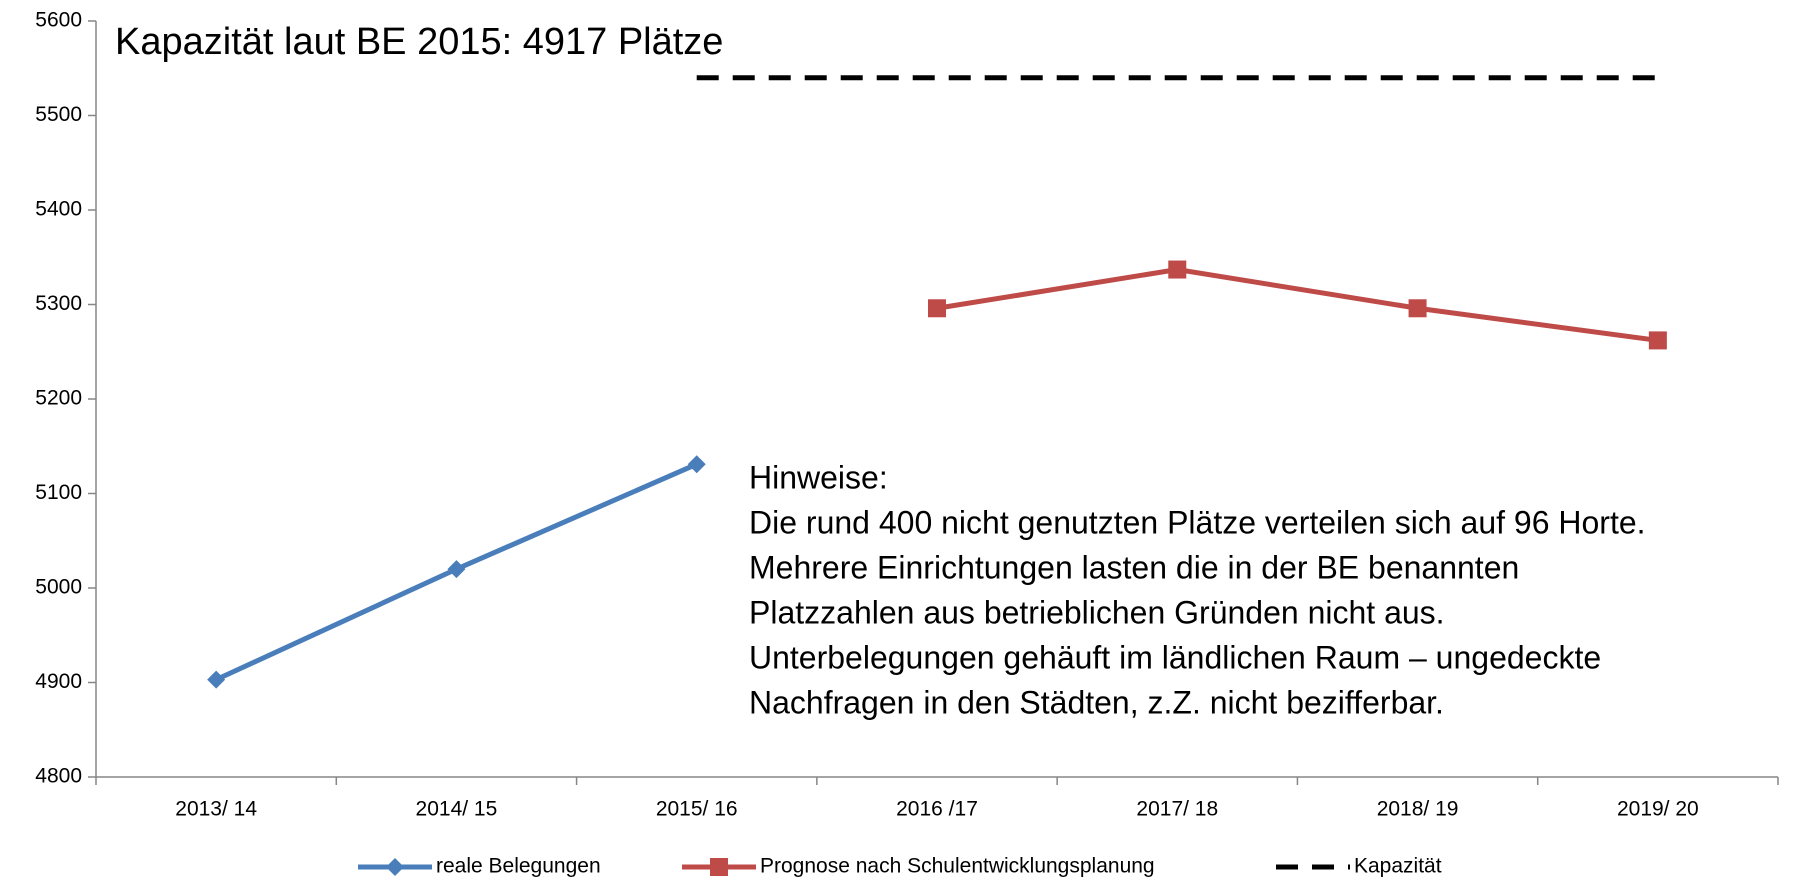 The width and height of the screenshot is (1803, 879). What do you see at coordinates (58, 209) in the screenshot?
I see `y-tick-label: 5400` at bounding box center [58, 209].